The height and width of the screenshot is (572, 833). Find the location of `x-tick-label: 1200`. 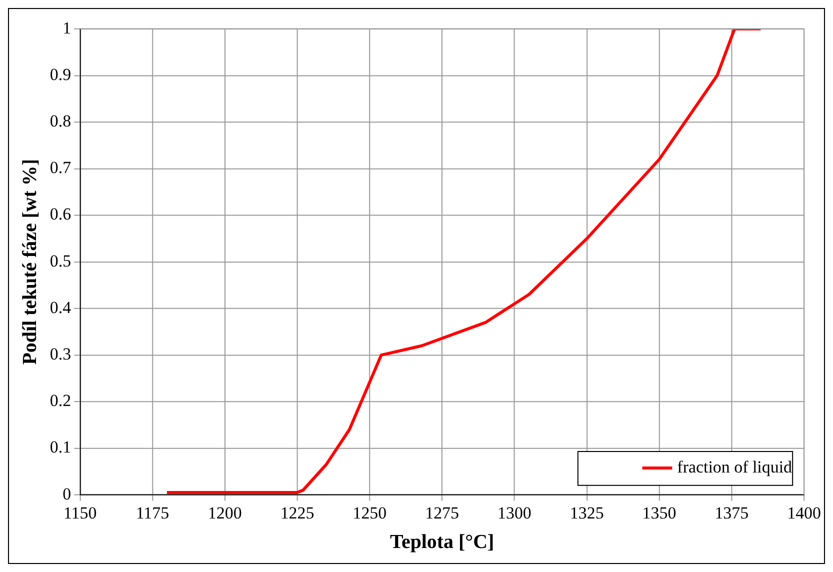

x-tick-label: 1200 is located at coordinates (225, 512).